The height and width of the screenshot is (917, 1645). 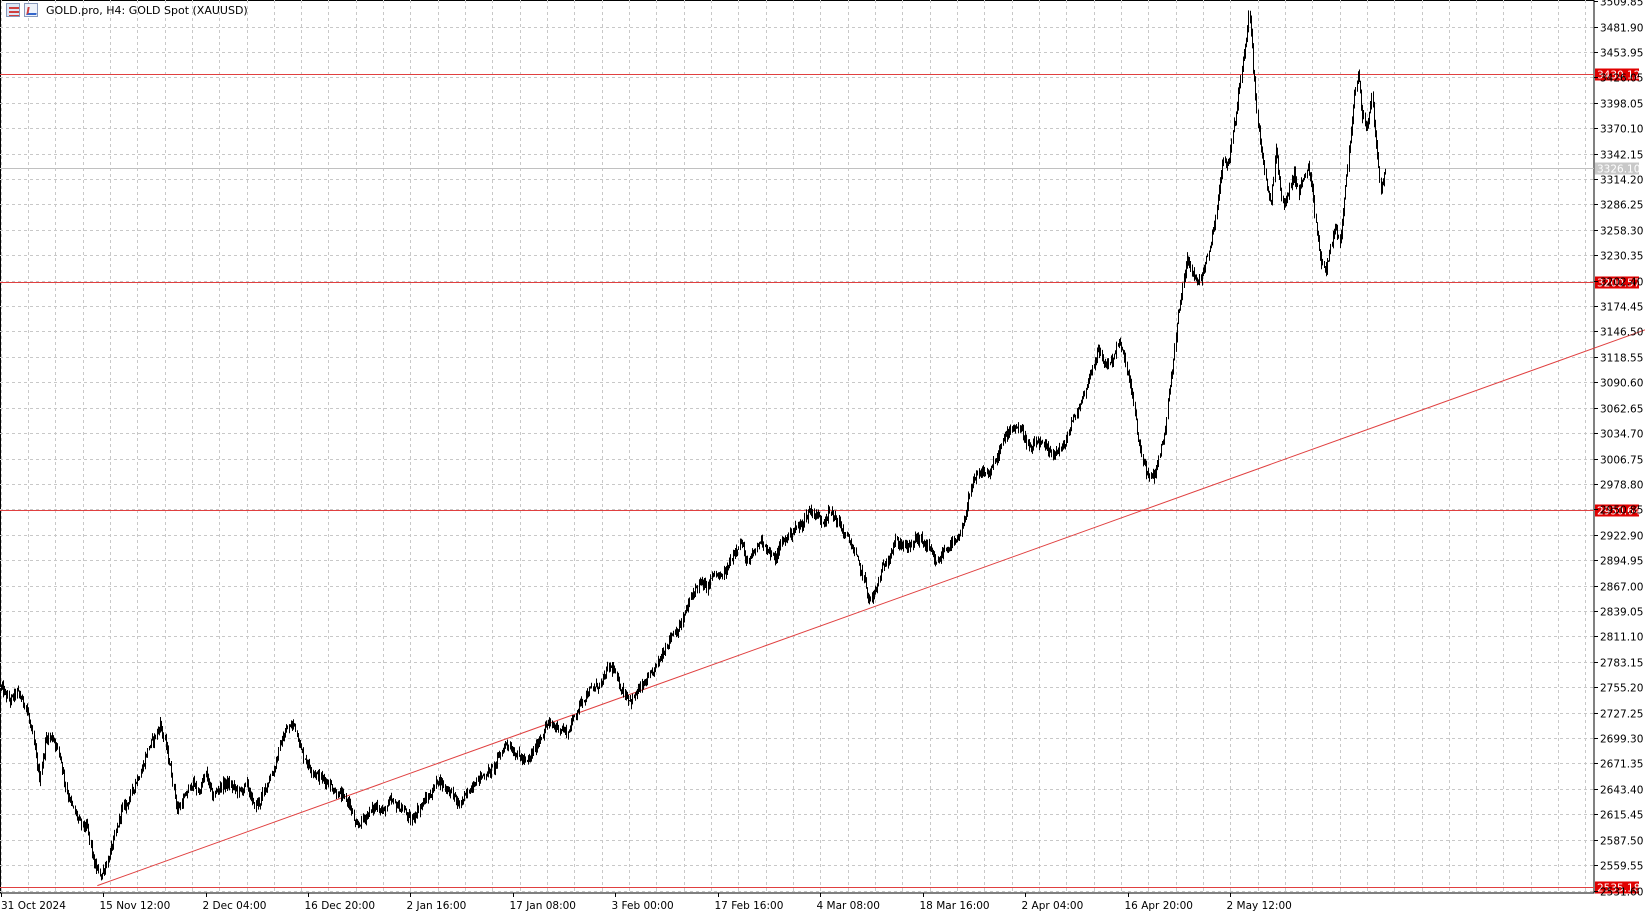 What do you see at coordinates (1621, 435) in the screenshot?
I see `y-tick-label: 3034.70` at bounding box center [1621, 435].